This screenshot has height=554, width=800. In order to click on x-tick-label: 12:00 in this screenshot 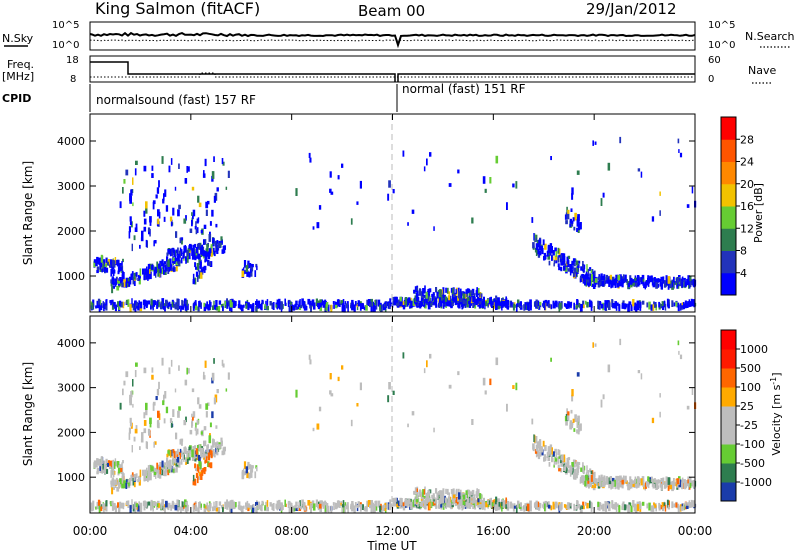, I will do `click(392, 531)`.